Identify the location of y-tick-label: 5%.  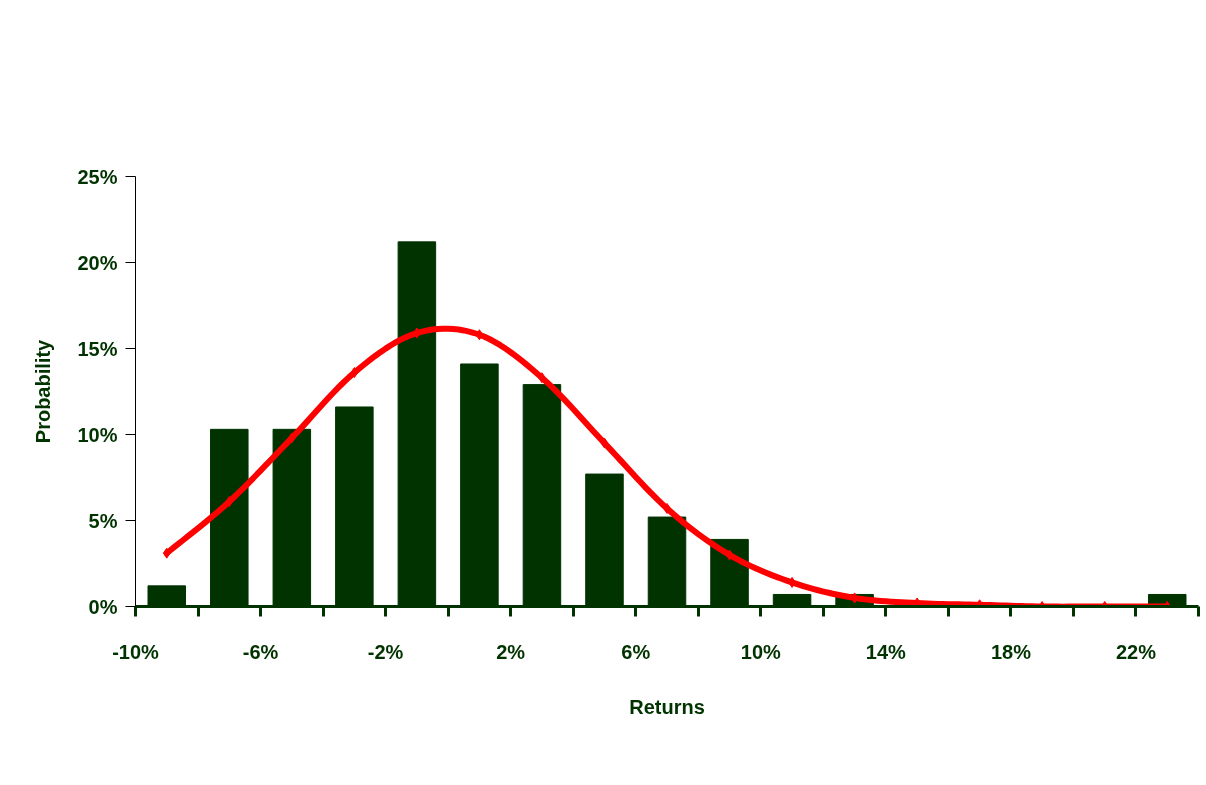
(103, 520).